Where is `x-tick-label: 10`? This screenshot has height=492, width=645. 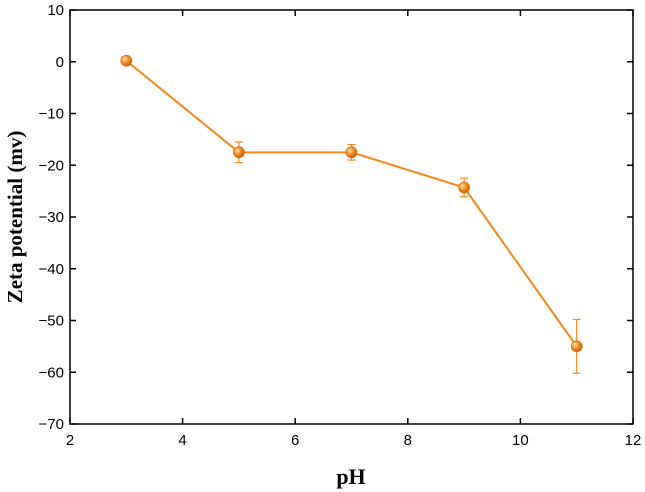
x-tick-label: 10 is located at coordinates (520, 440).